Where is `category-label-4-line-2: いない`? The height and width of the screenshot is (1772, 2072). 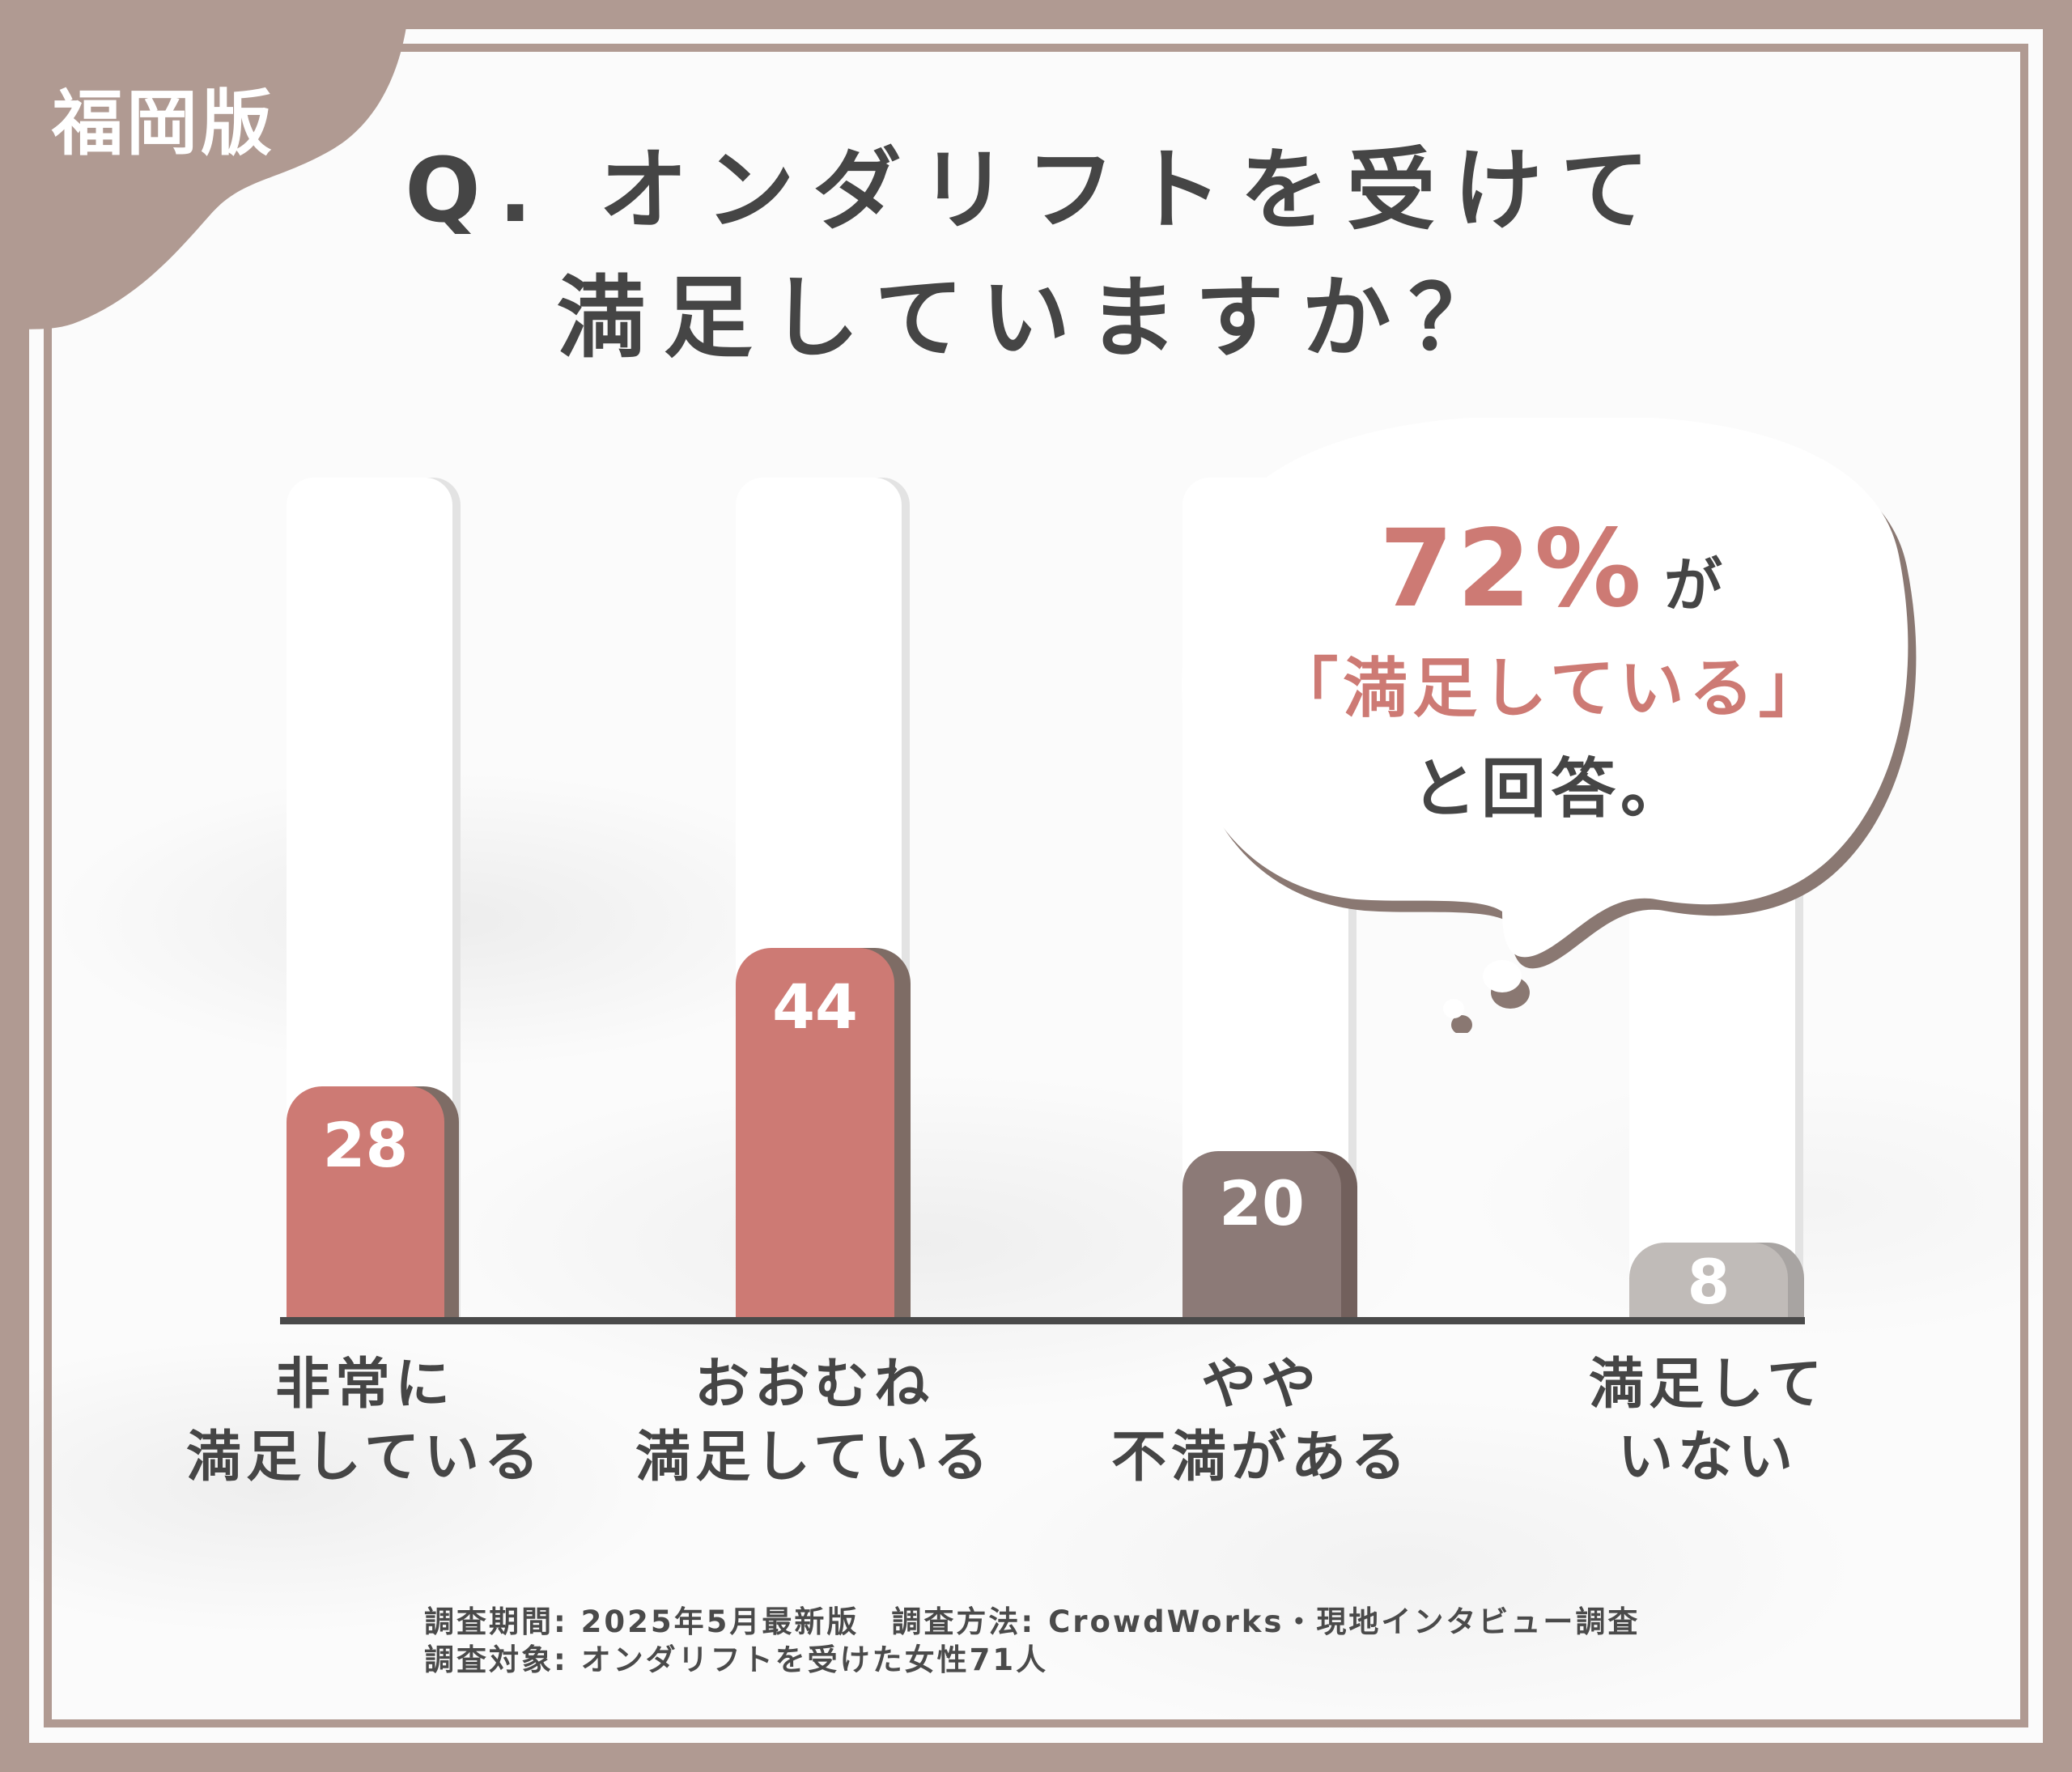 category-label-4-line-2: いない is located at coordinates (1707, 1458).